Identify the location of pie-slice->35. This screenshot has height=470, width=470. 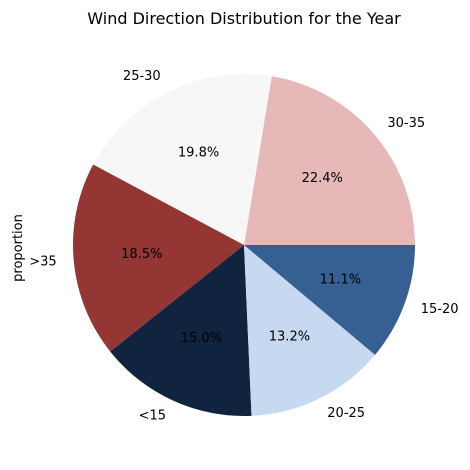
(158, 258).